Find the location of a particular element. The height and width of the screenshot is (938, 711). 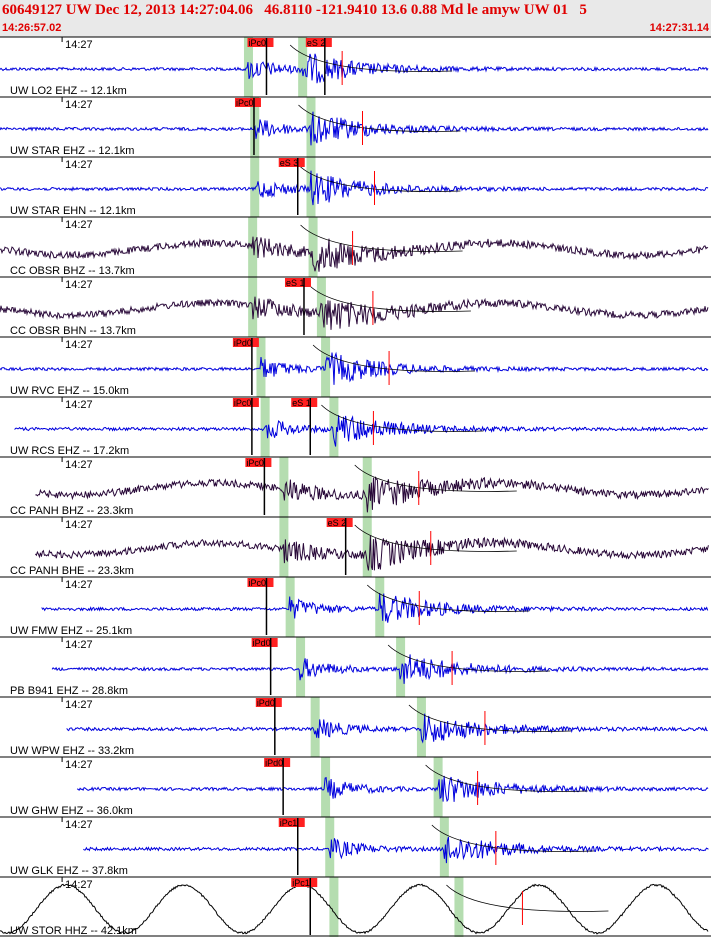

window-end-time: 14:27:31.14 is located at coordinates (679, 28).